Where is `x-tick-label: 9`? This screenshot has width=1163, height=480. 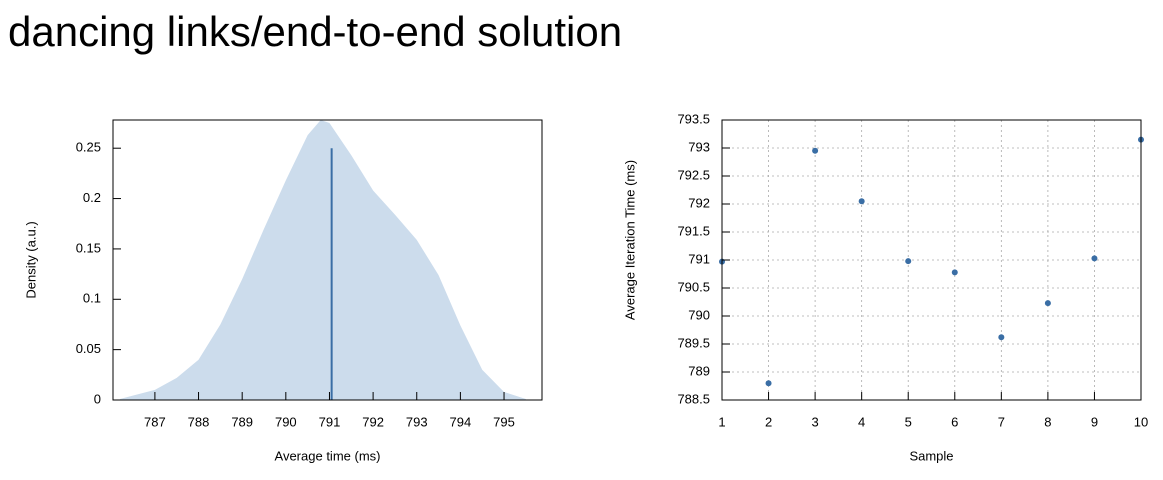 x-tick-label: 9 is located at coordinates (1094, 421).